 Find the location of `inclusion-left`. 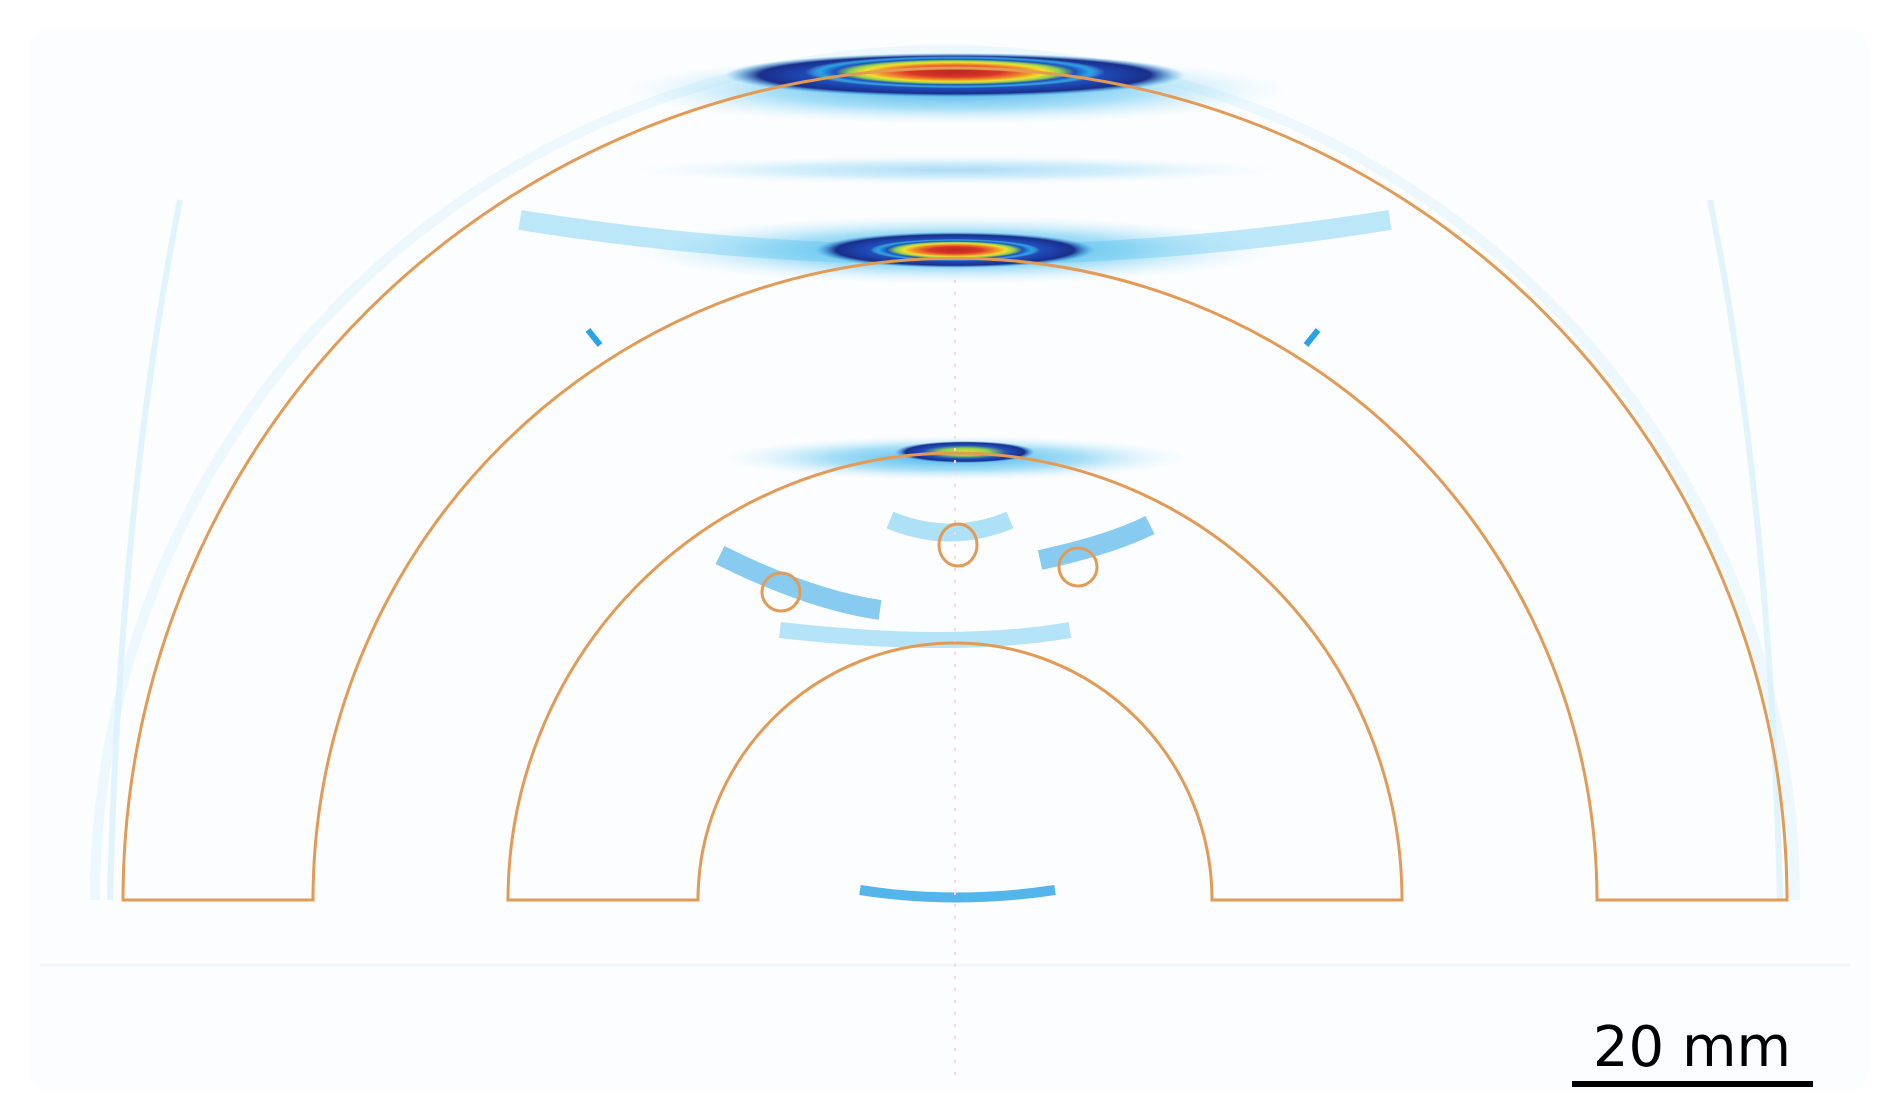

inclusion-left is located at coordinates (781, 592).